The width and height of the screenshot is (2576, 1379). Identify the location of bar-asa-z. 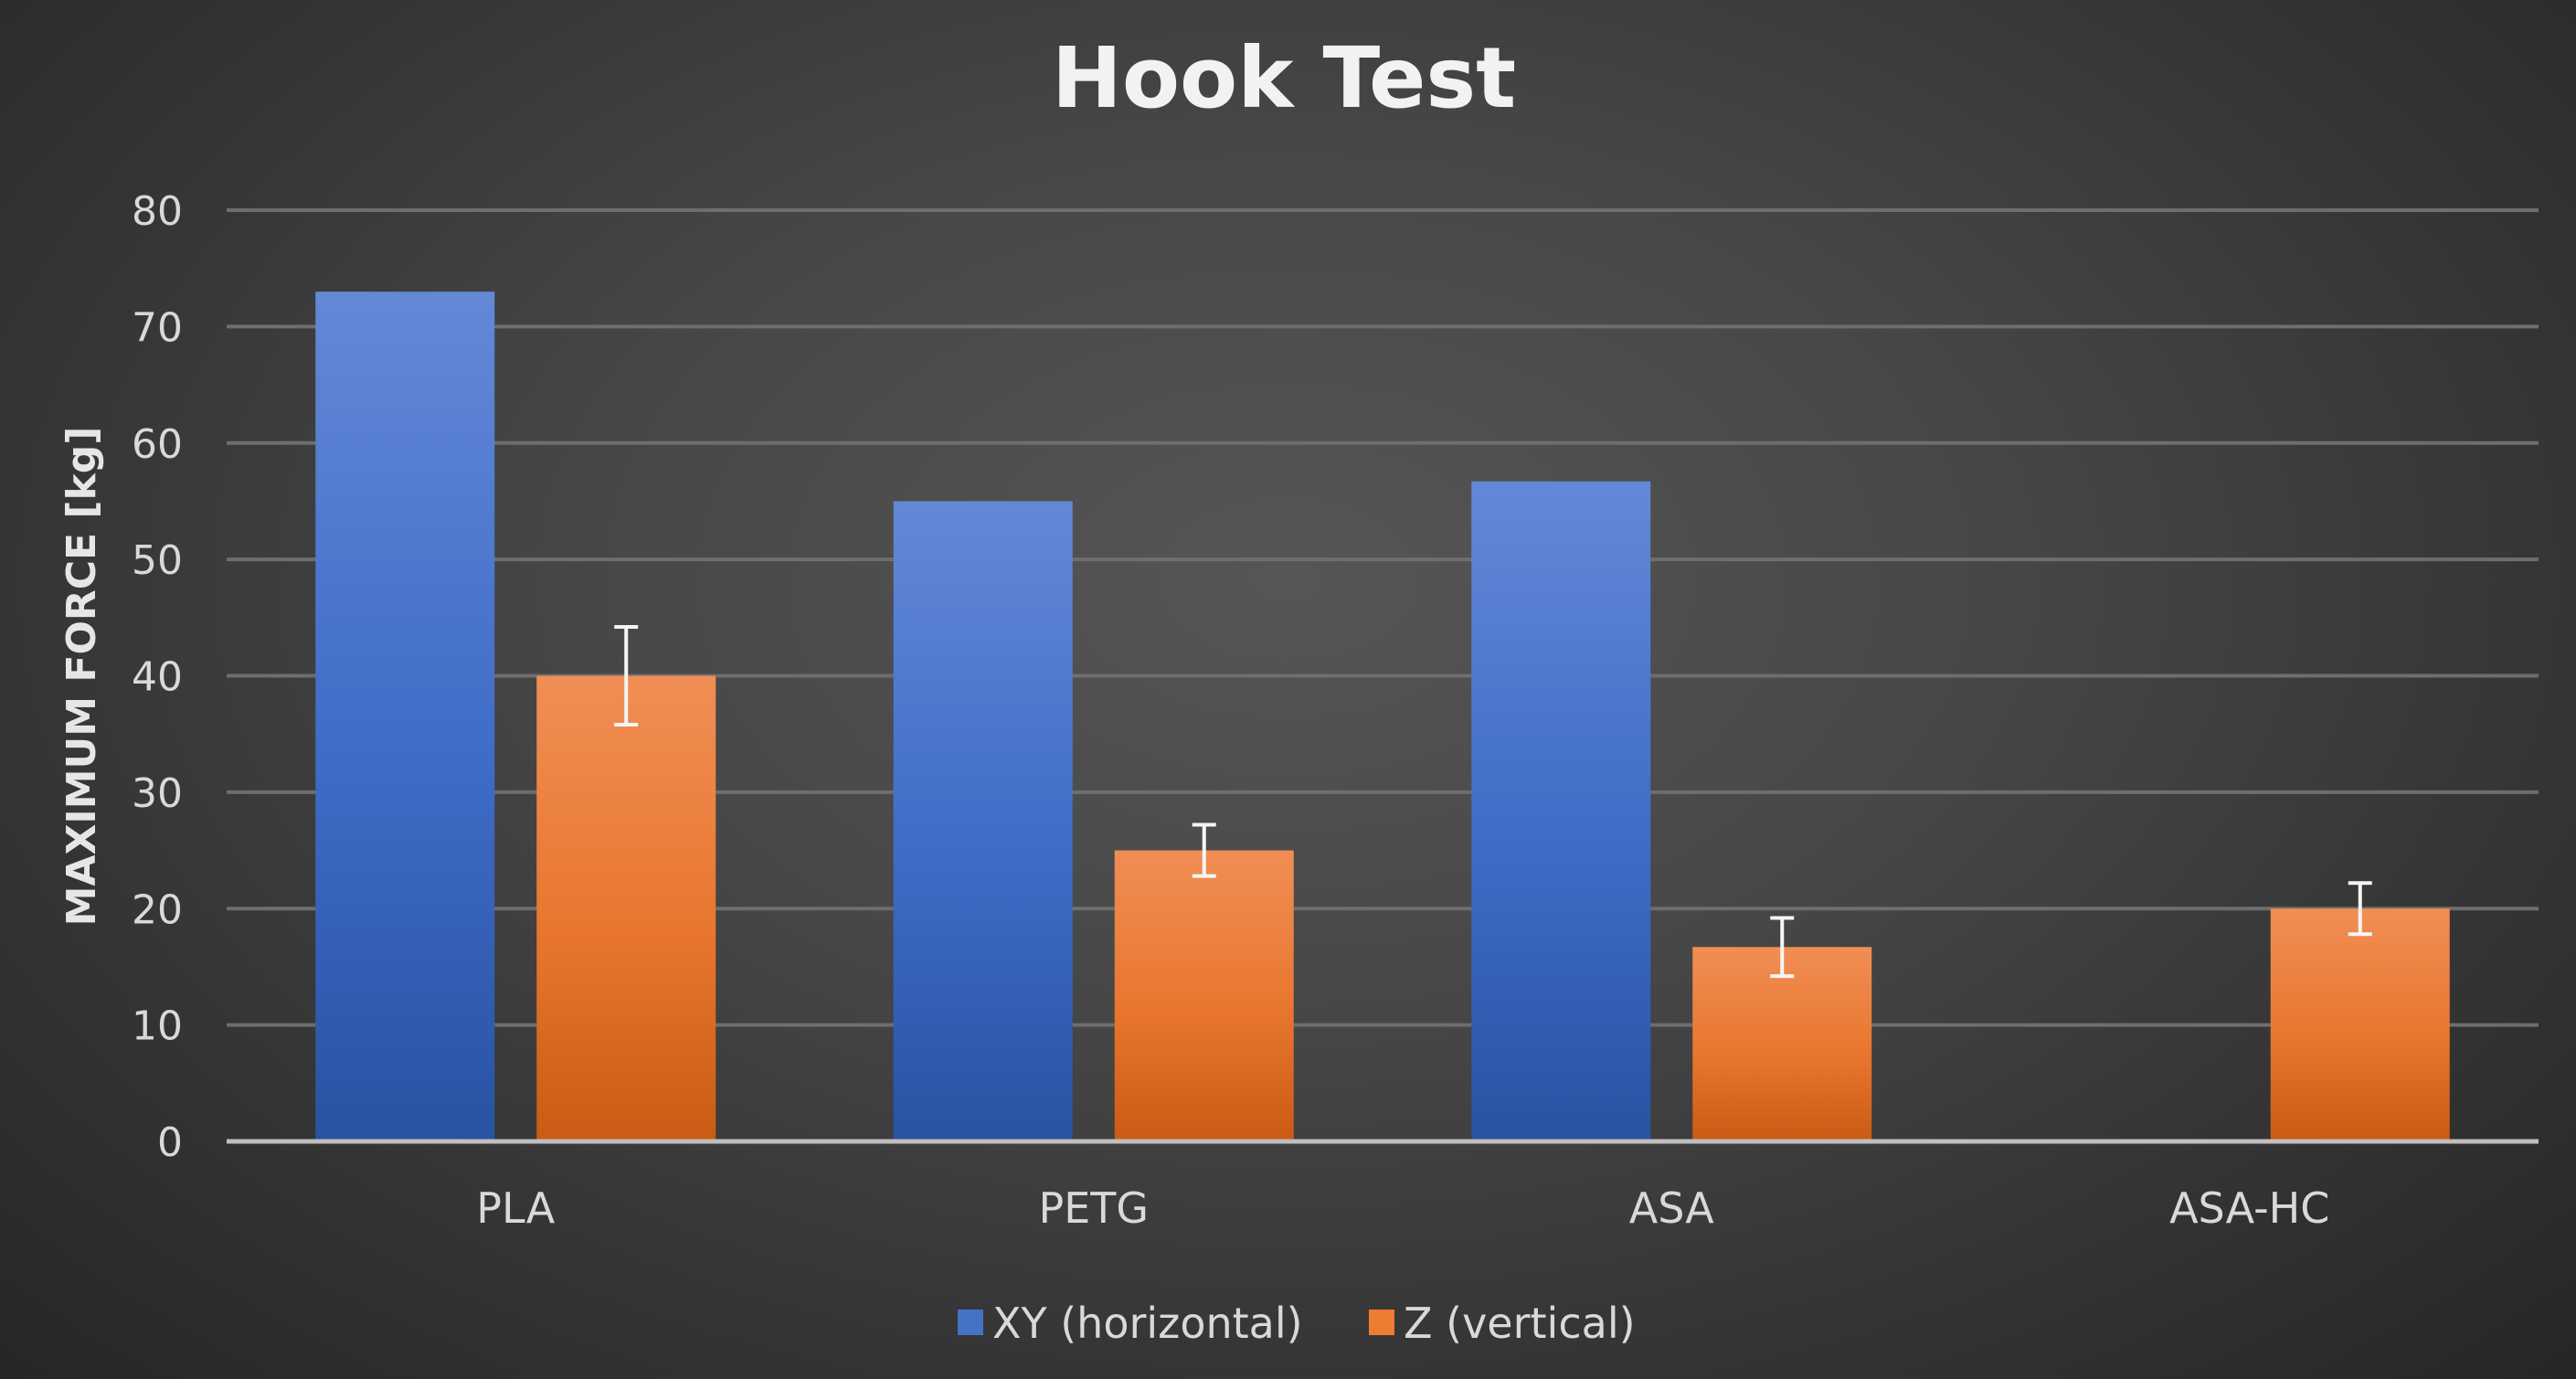
(1782, 1044).